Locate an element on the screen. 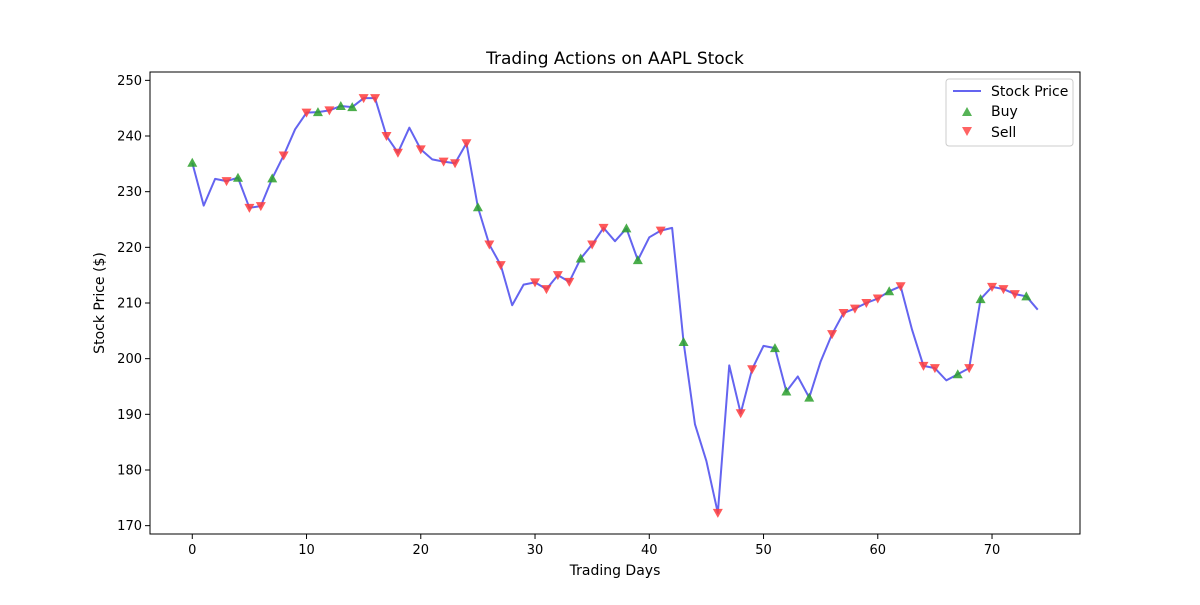  legend-box is located at coordinates (1009, 112).